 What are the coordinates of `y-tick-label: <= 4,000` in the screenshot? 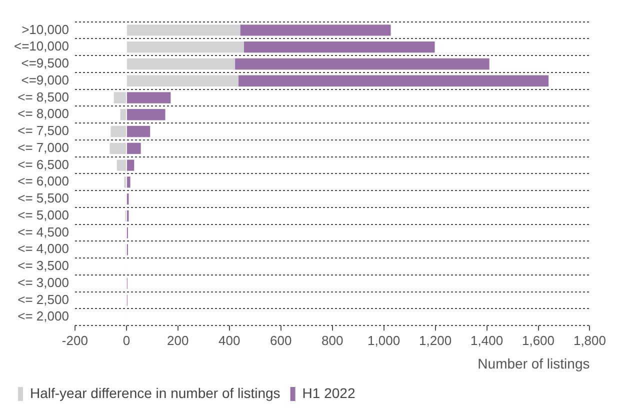 It's located at (43, 248).